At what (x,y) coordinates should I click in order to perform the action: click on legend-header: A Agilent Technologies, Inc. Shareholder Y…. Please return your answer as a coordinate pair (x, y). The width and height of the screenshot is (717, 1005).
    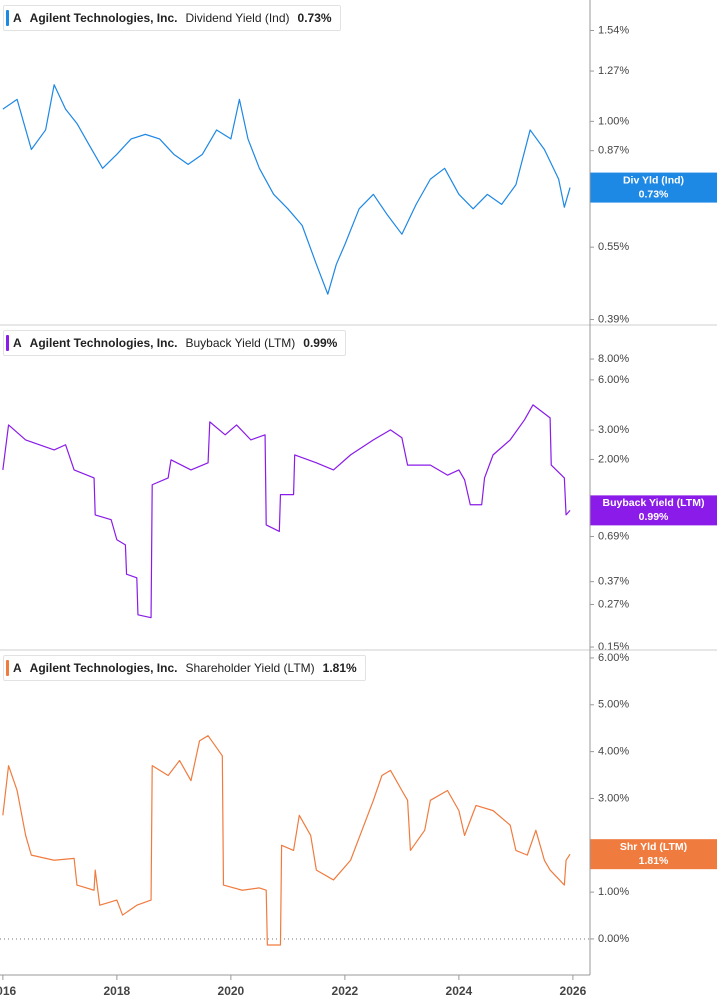
    Looking at the image, I should click on (184, 668).